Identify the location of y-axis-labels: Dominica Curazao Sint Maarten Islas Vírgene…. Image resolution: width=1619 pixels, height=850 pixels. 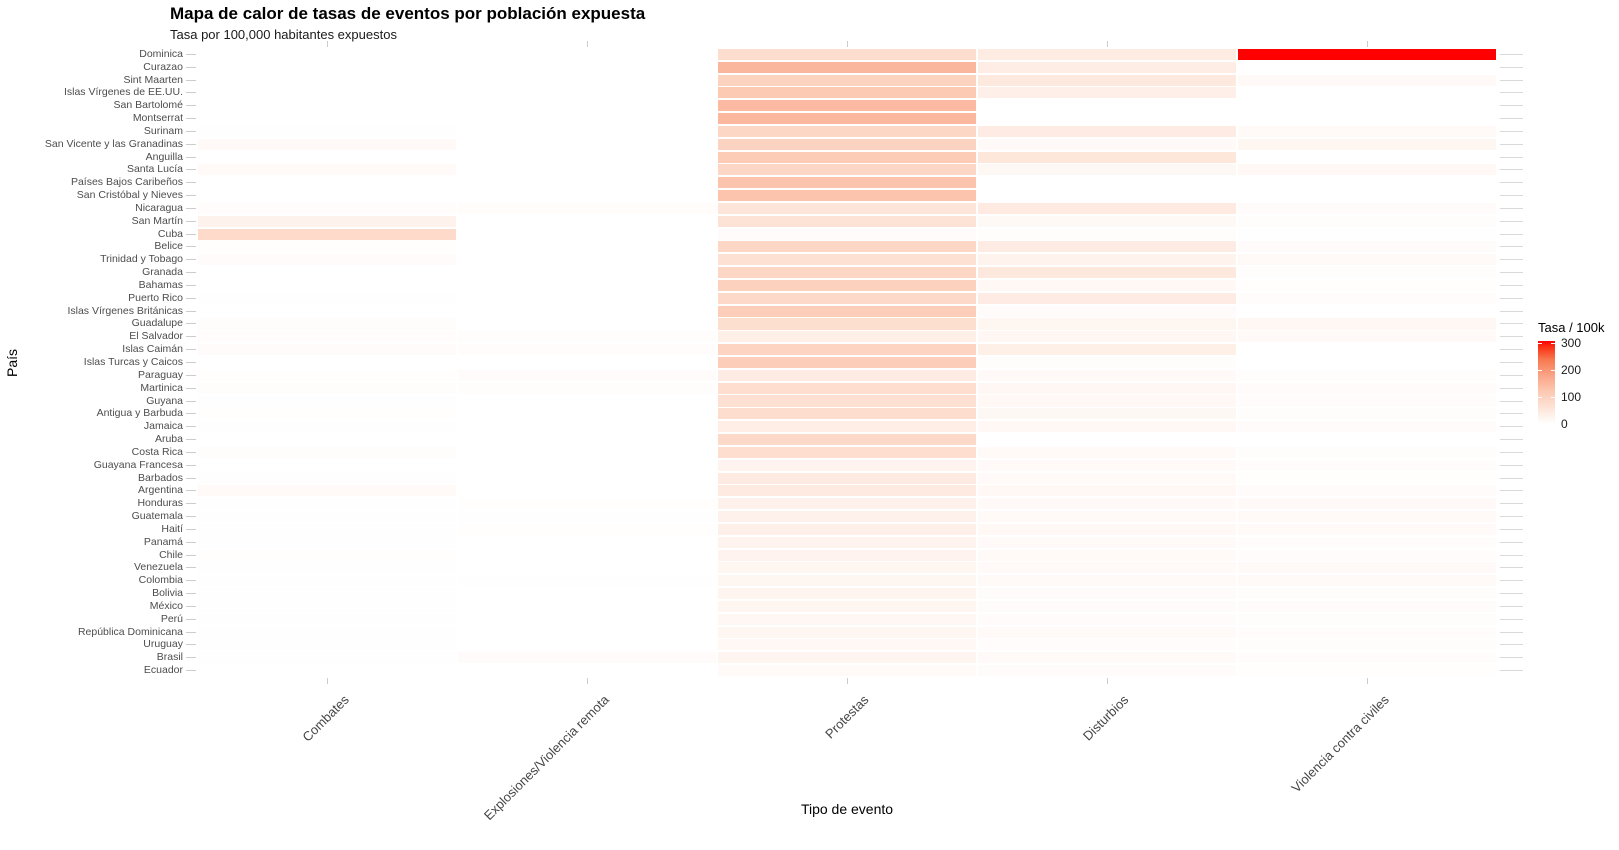
(91, 362).